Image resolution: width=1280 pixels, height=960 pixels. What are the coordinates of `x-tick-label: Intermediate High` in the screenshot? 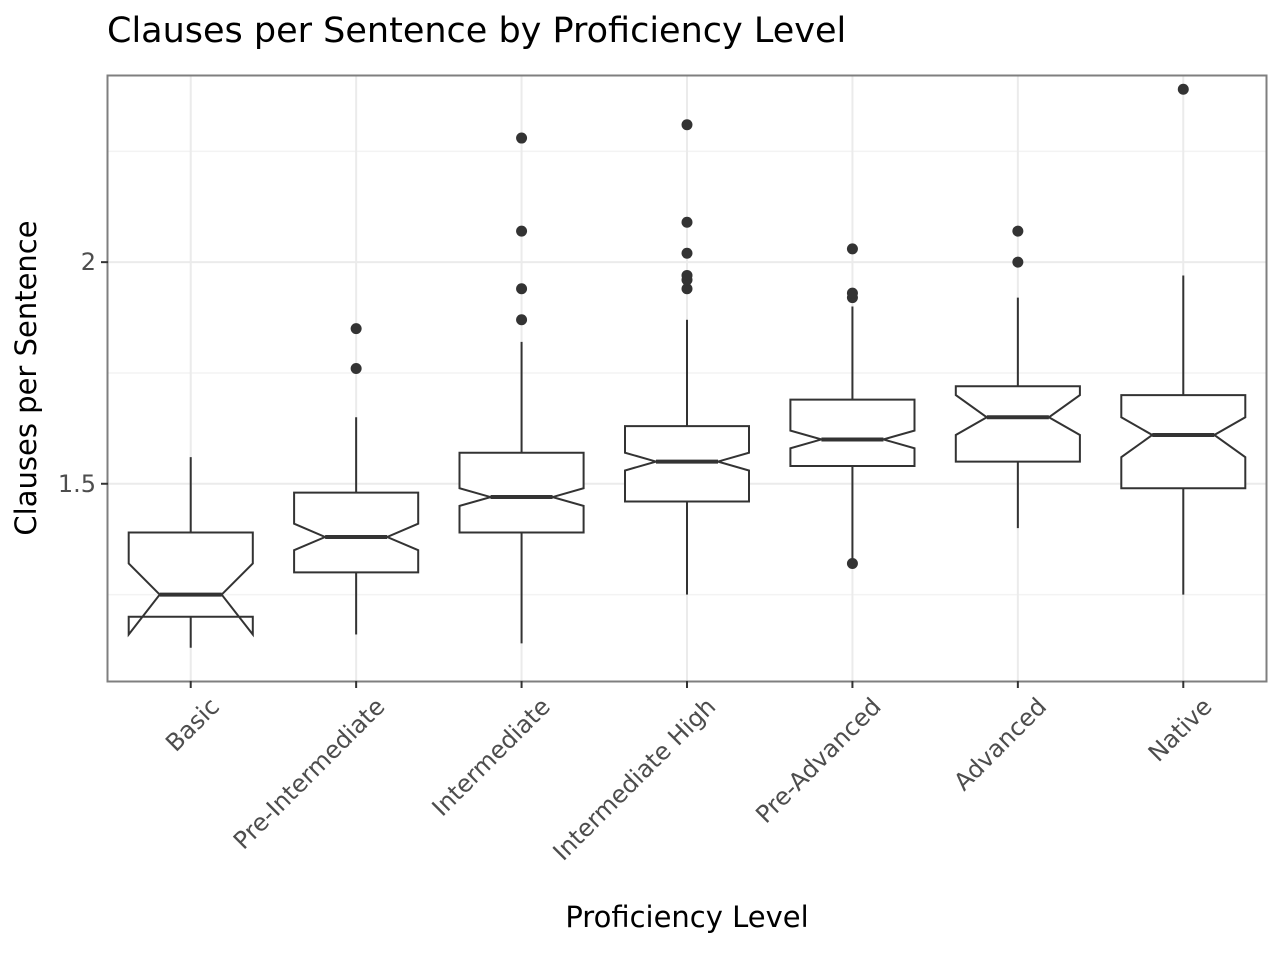 It's located at (635, 779).